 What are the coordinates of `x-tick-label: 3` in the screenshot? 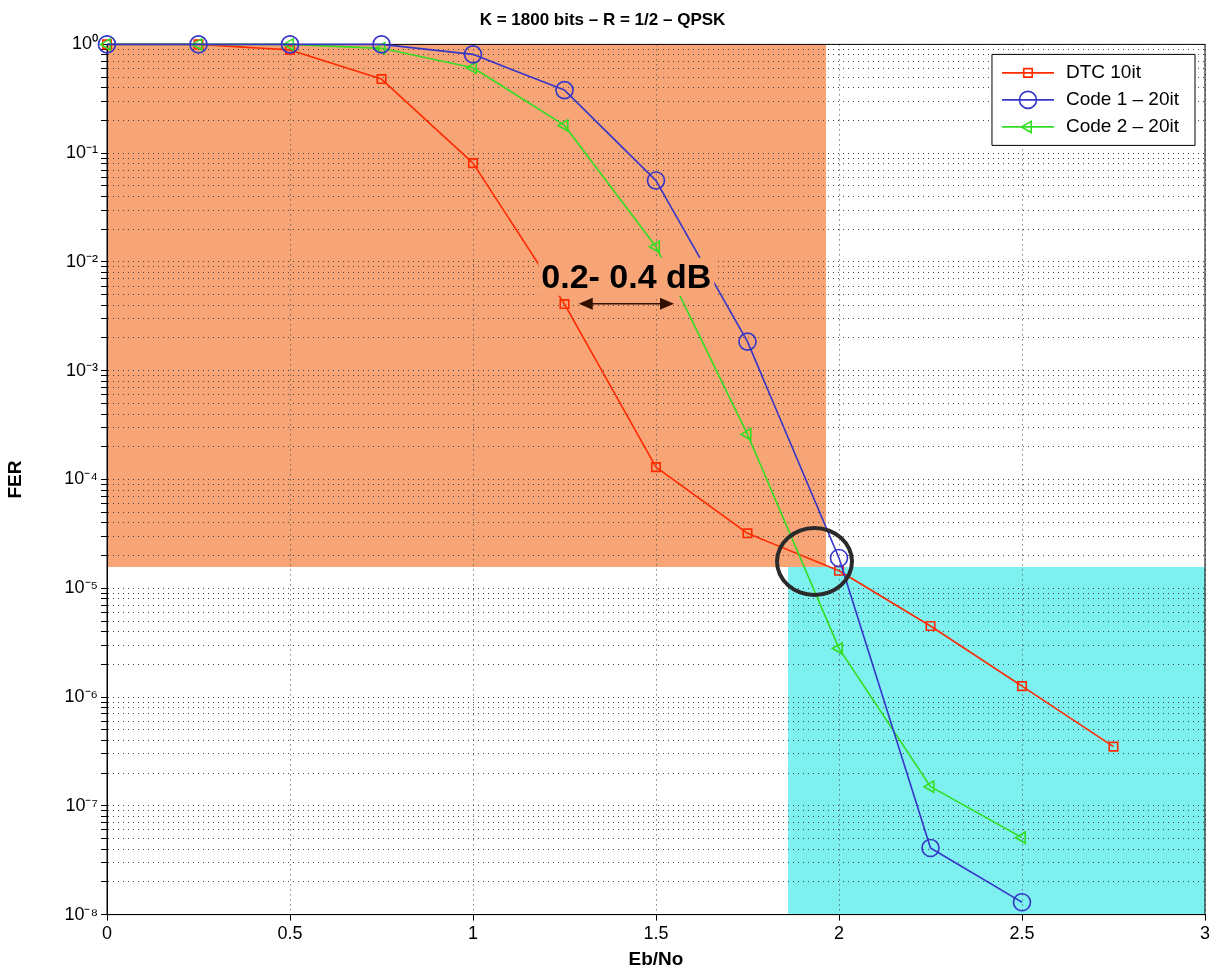 It's located at (1205, 933).